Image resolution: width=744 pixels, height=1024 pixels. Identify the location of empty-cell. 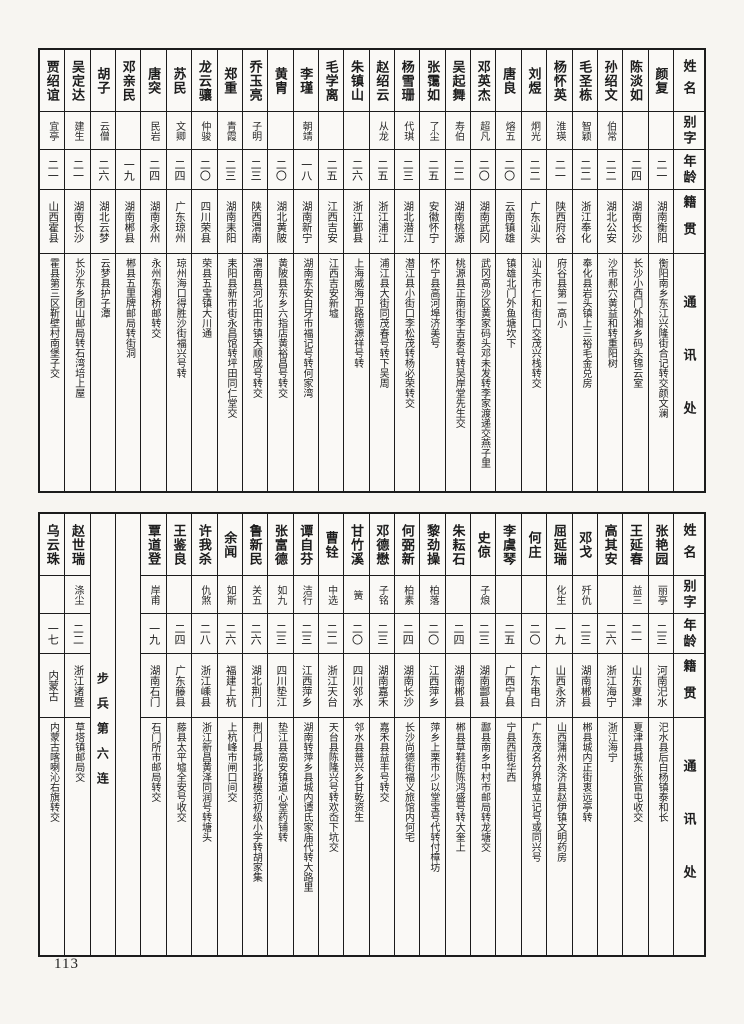
(128, 734).